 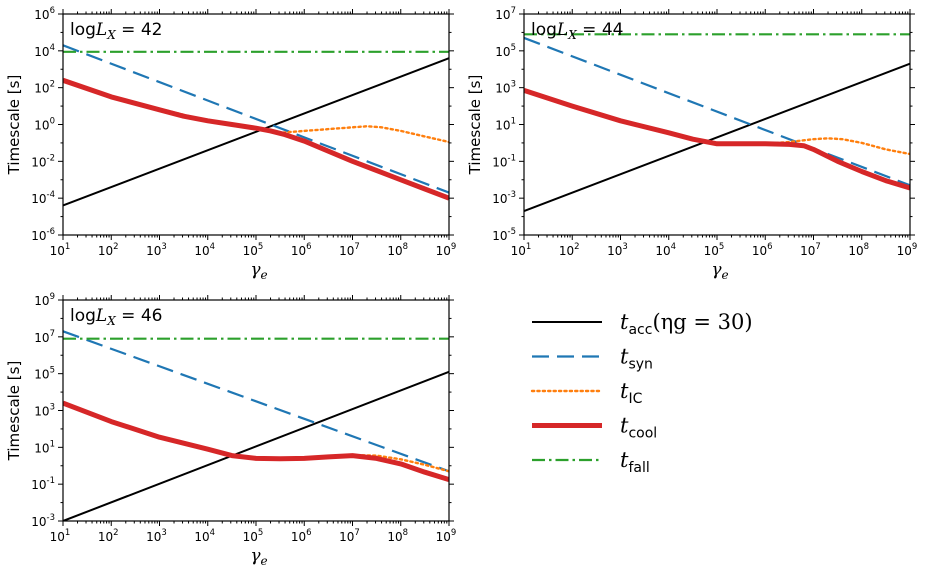 What do you see at coordinates (116, 317) in the screenshot?
I see `panel-title: logLX = 46` at bounding box center [116, 317].